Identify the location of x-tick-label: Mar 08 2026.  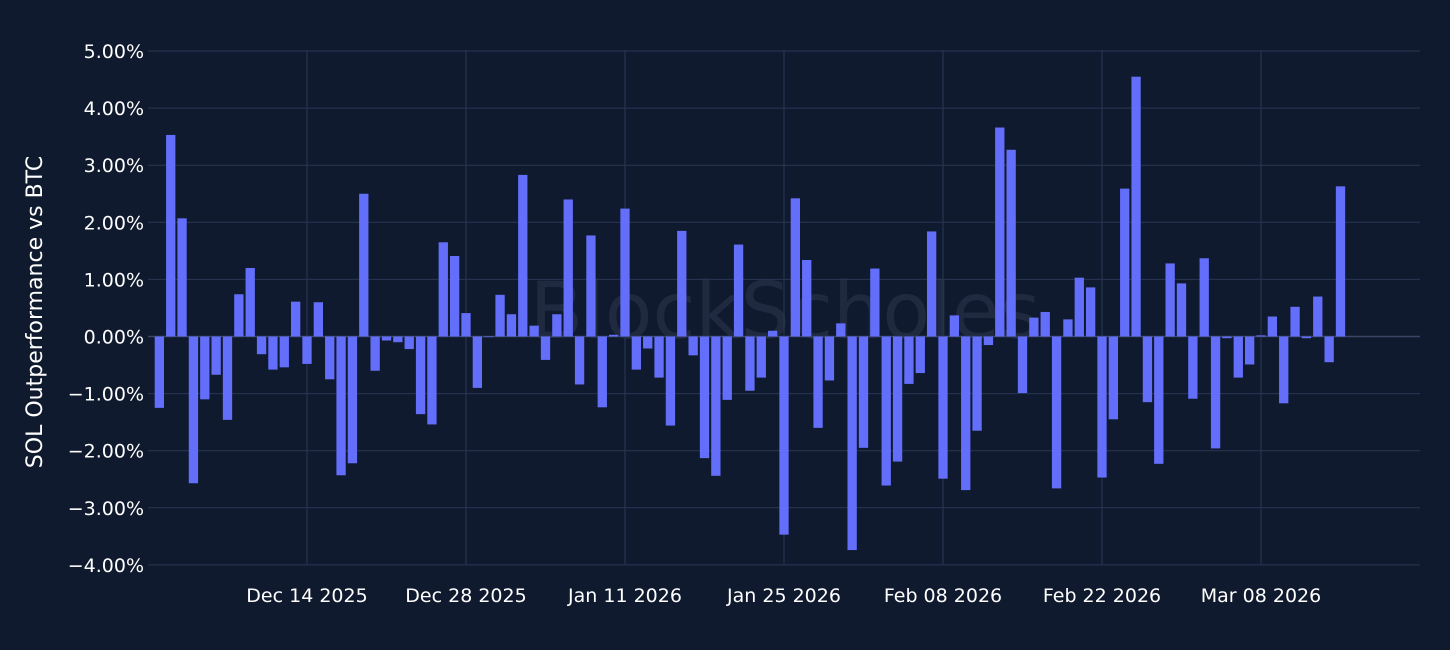
(1261, 596).